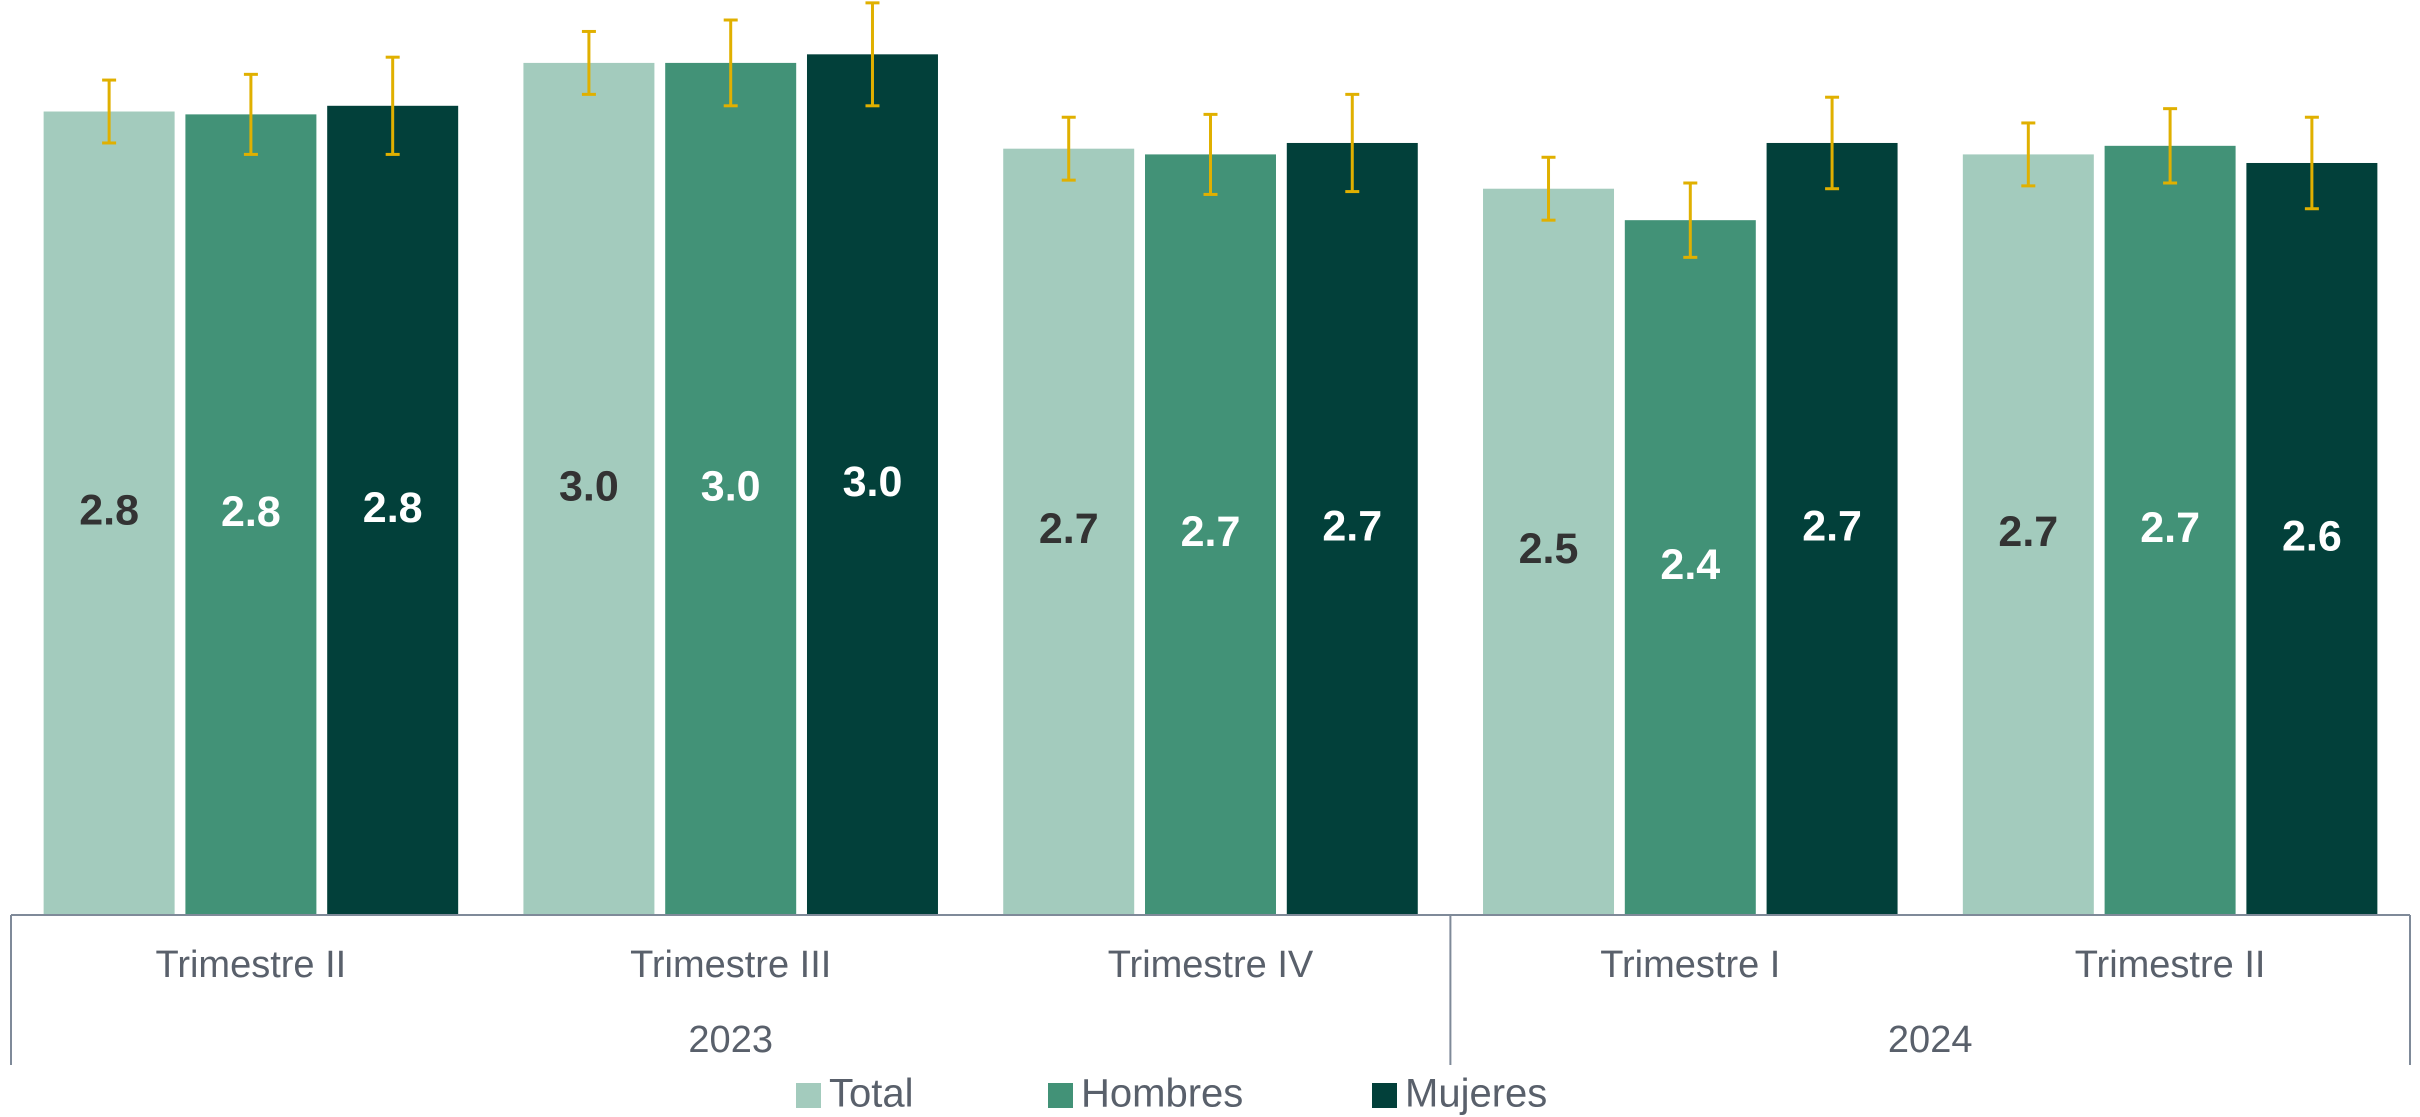 This screenshot has height=1117, width=2420. I want to click on data-label: 2.4, so click(1690, 565).